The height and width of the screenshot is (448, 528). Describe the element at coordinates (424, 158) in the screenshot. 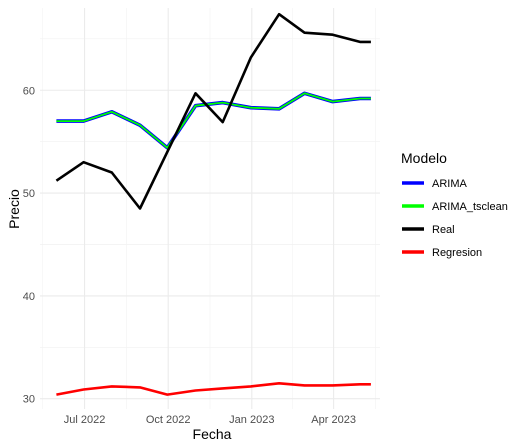

I see `legend-title: Modelo` at that location.